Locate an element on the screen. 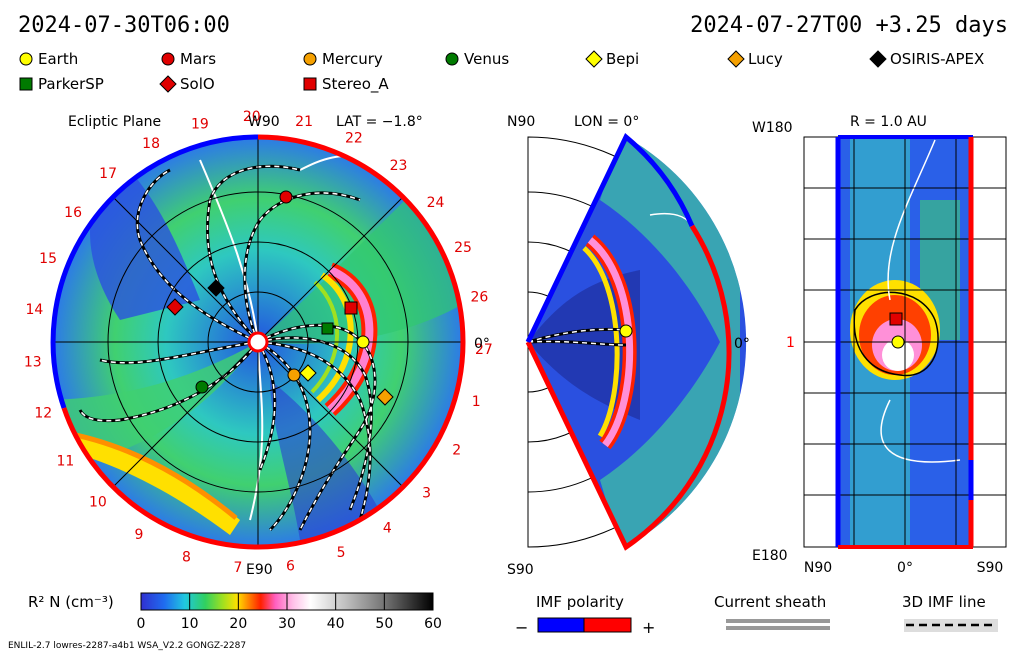 Image resolution: width=1022 pixels, height=656 pixels. legend-marker-bepi is located at coordinates (594, 59).